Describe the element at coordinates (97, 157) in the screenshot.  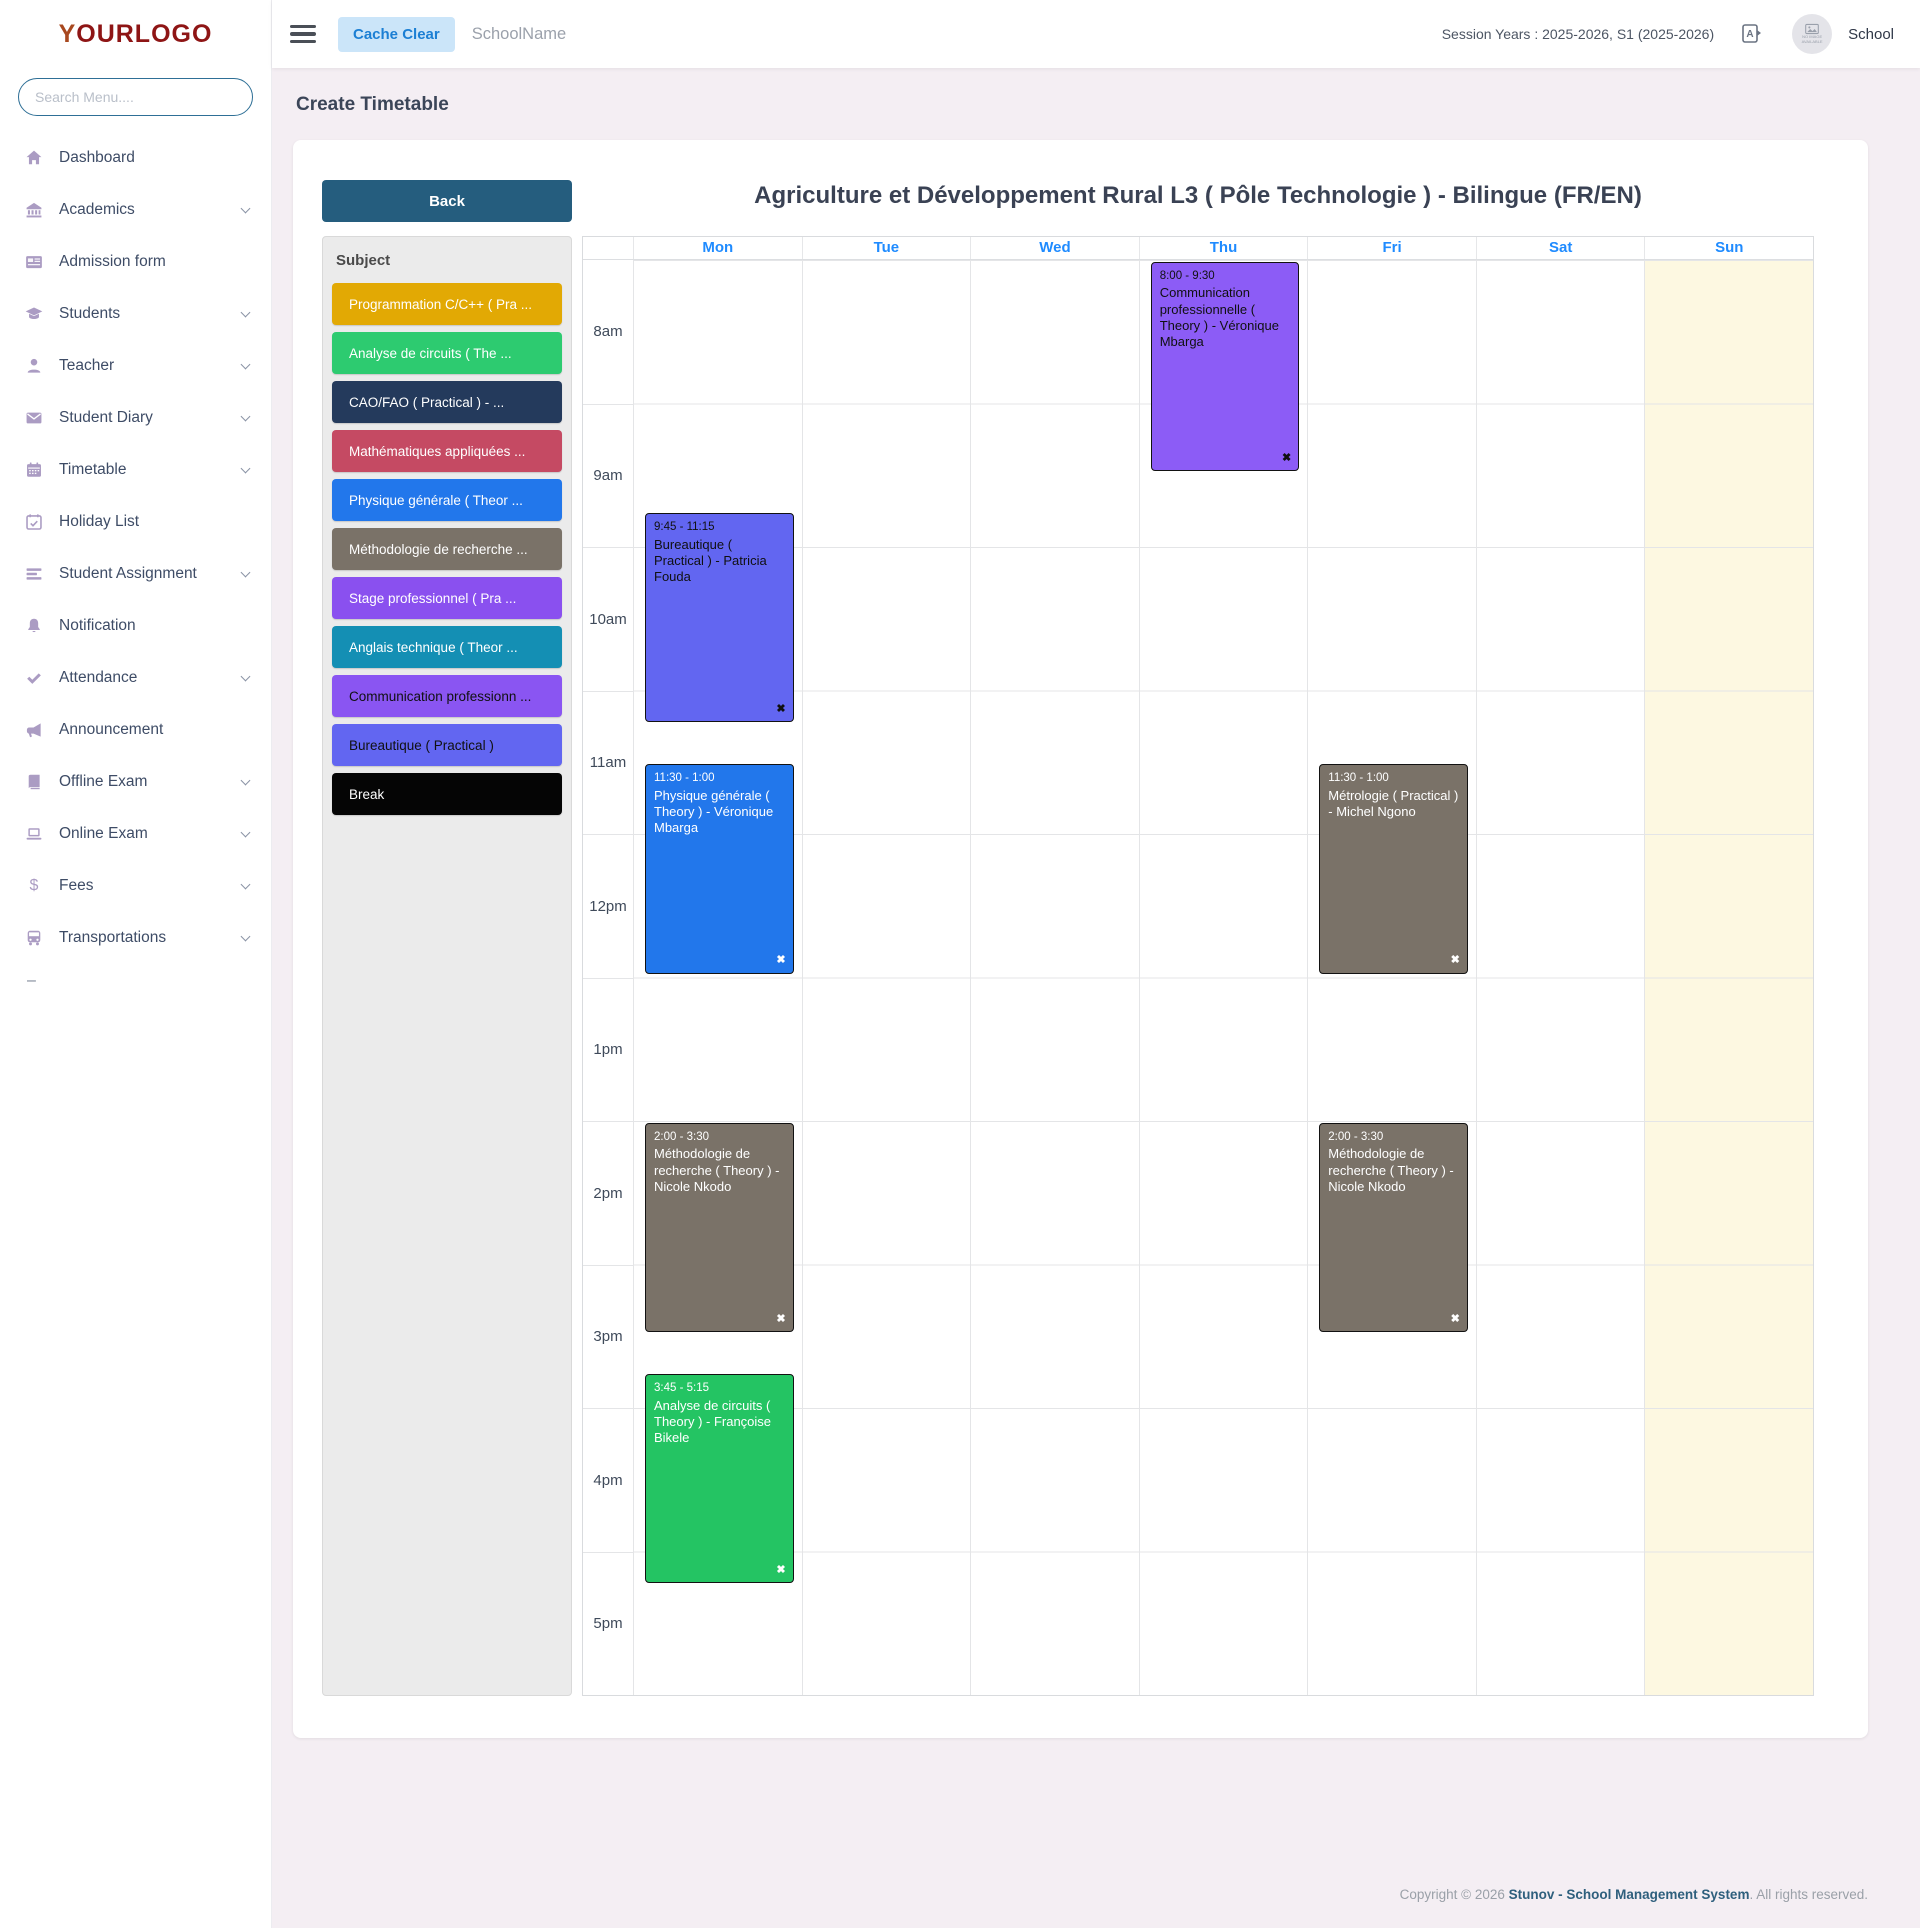
I see `sidebar-item-label: Dashboard` at that location.